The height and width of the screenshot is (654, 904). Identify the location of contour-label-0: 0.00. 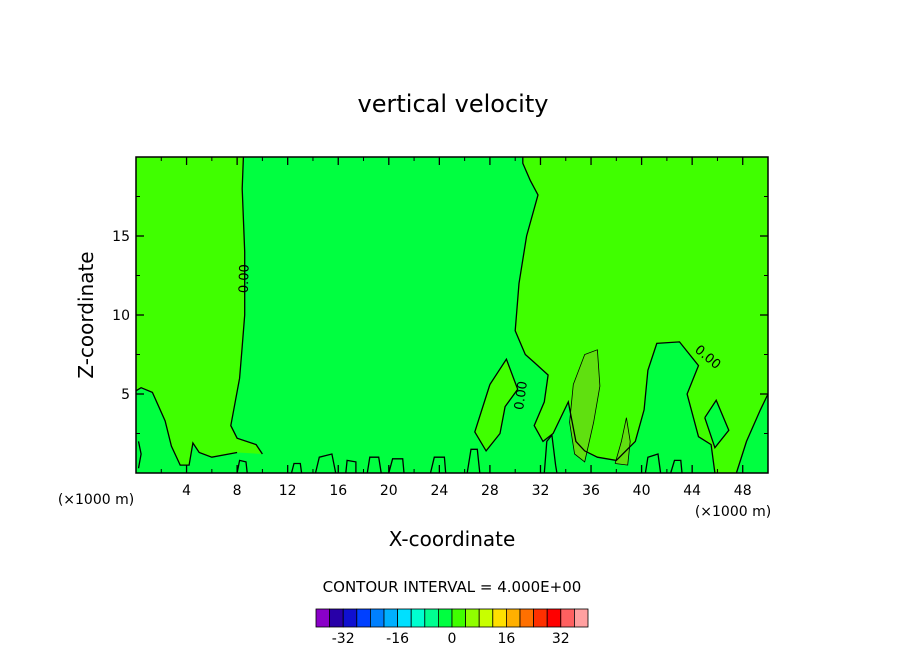
(245, 278).